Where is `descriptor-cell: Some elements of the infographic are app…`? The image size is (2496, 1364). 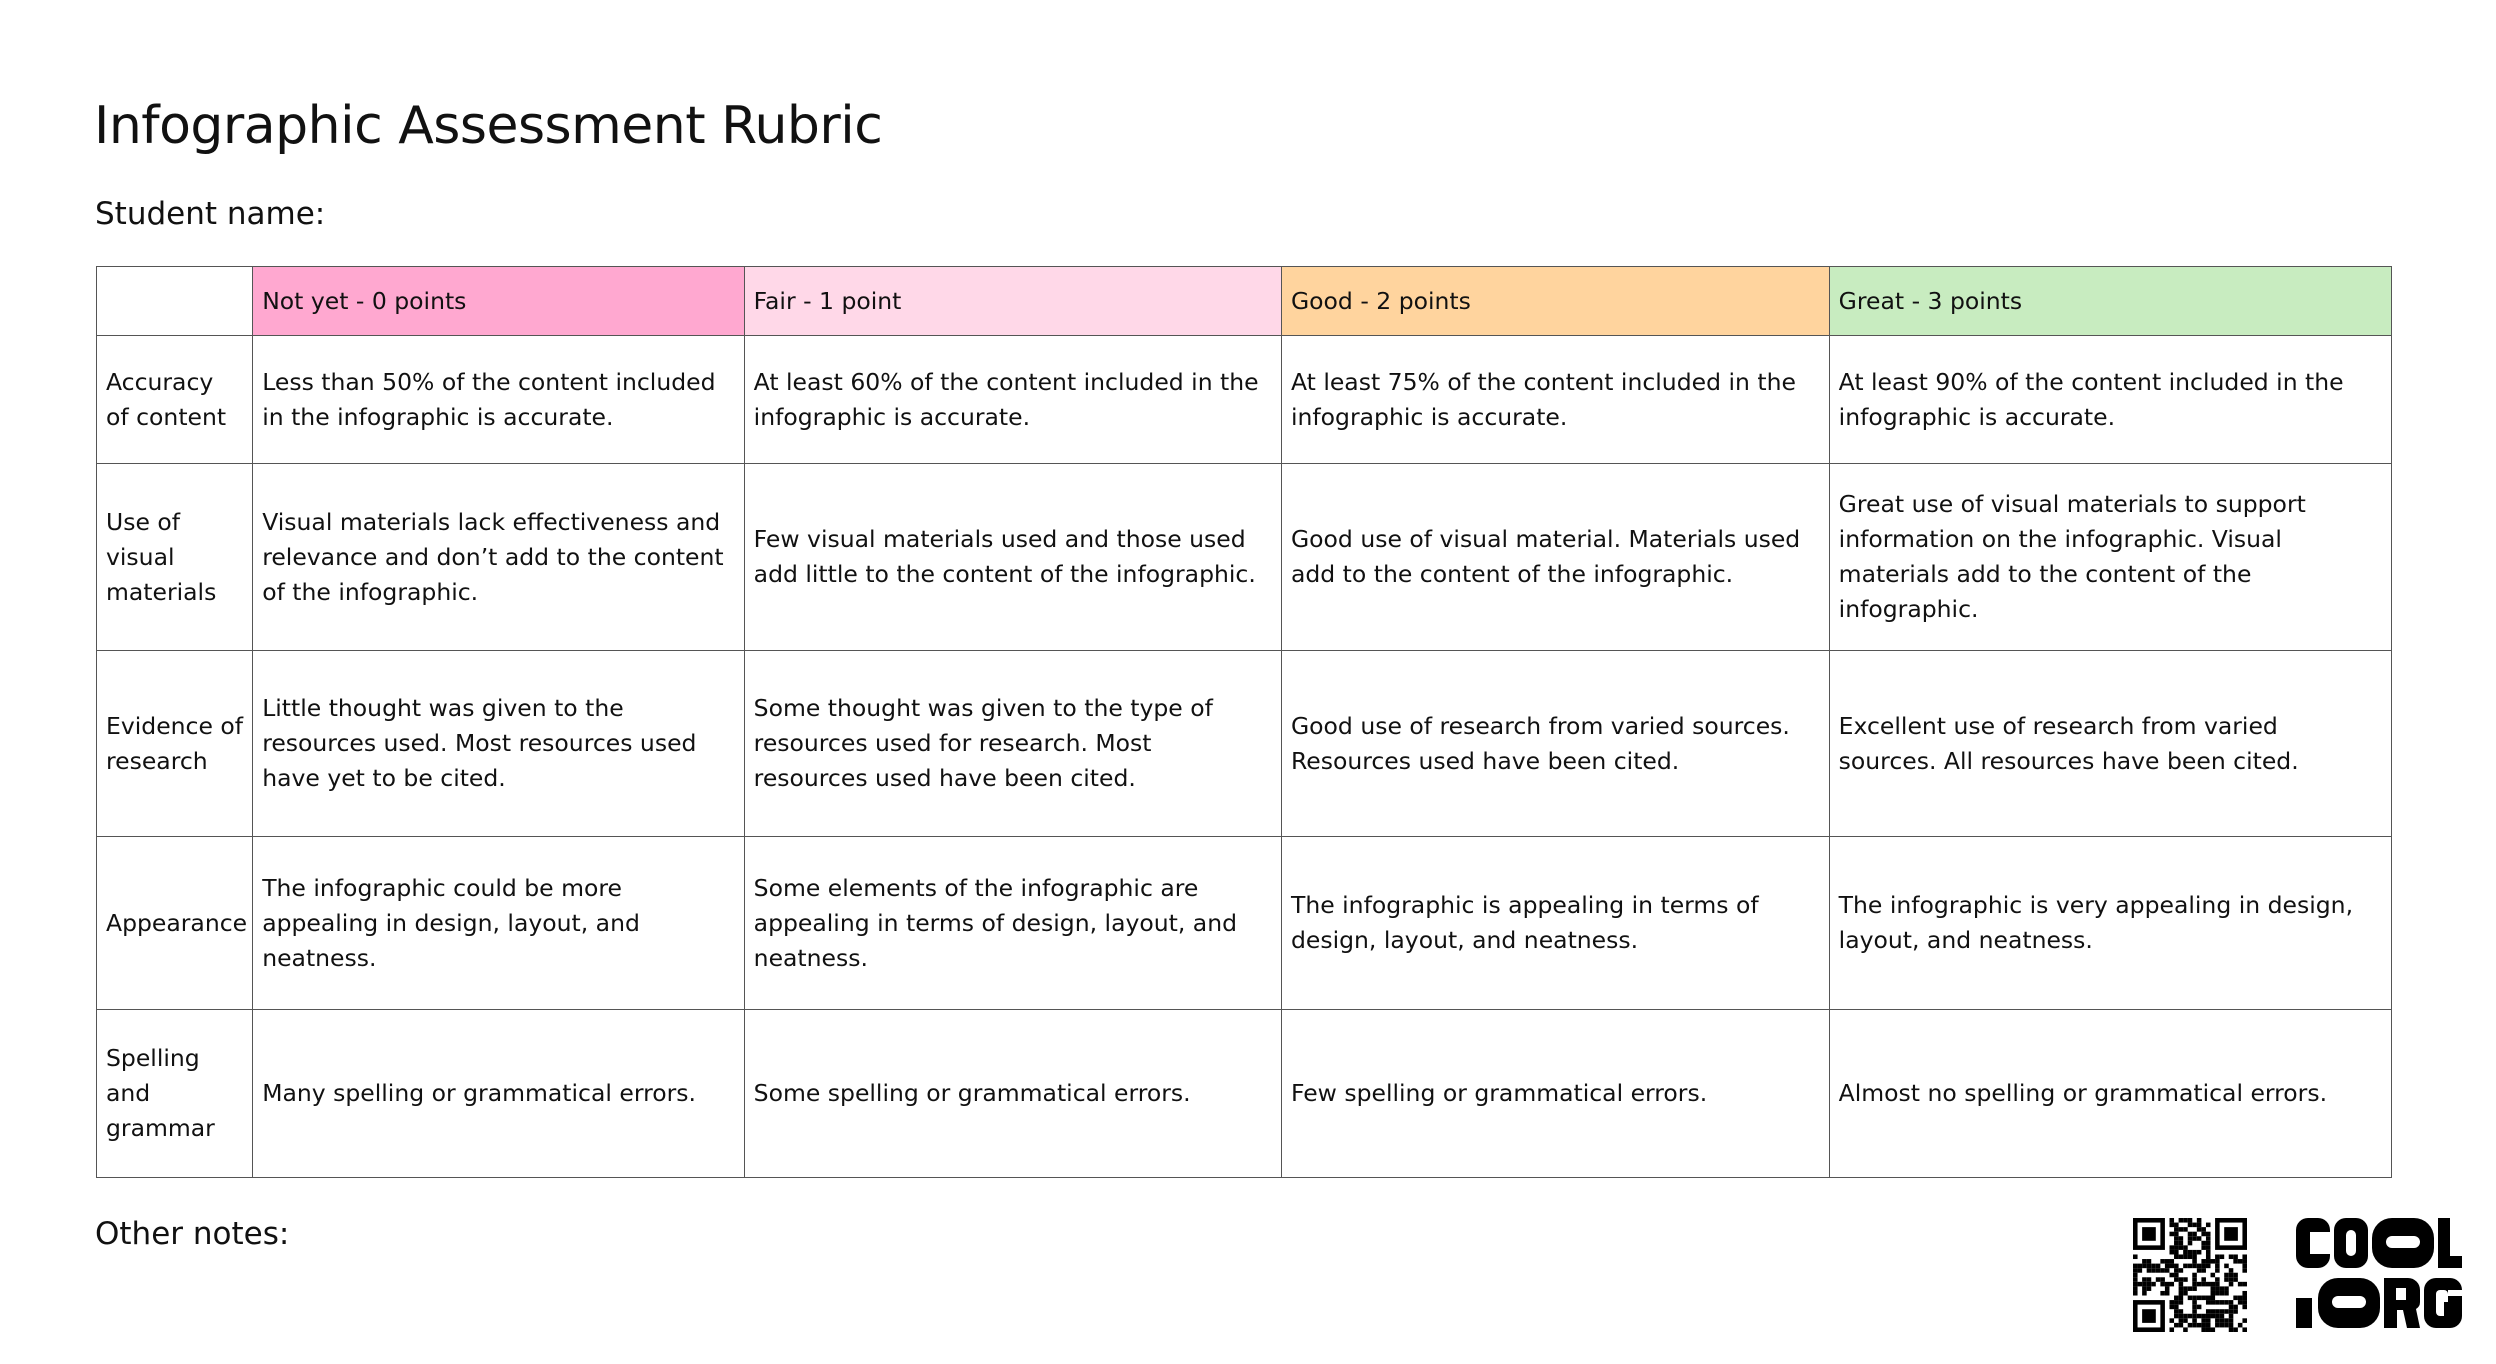
descriptor-cell: Some elements of the infographic are app… is located at coordinates (1012, 923).